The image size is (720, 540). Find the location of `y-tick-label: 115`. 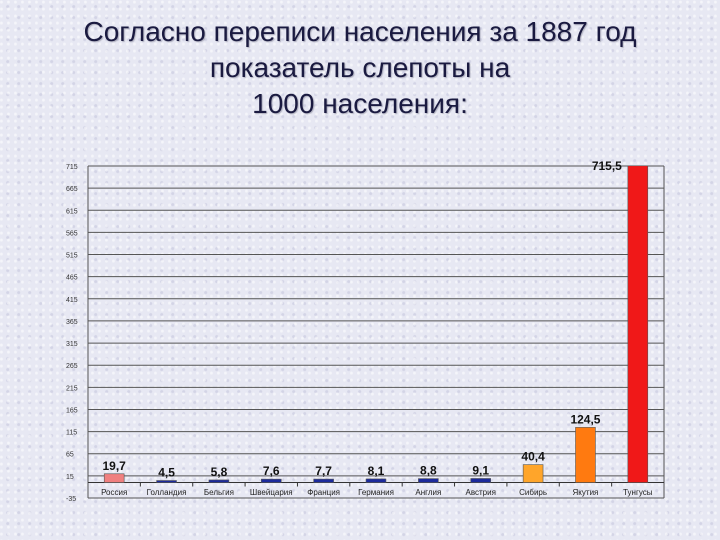

y-tick-label: 115 is located at coordinates (71, 433).